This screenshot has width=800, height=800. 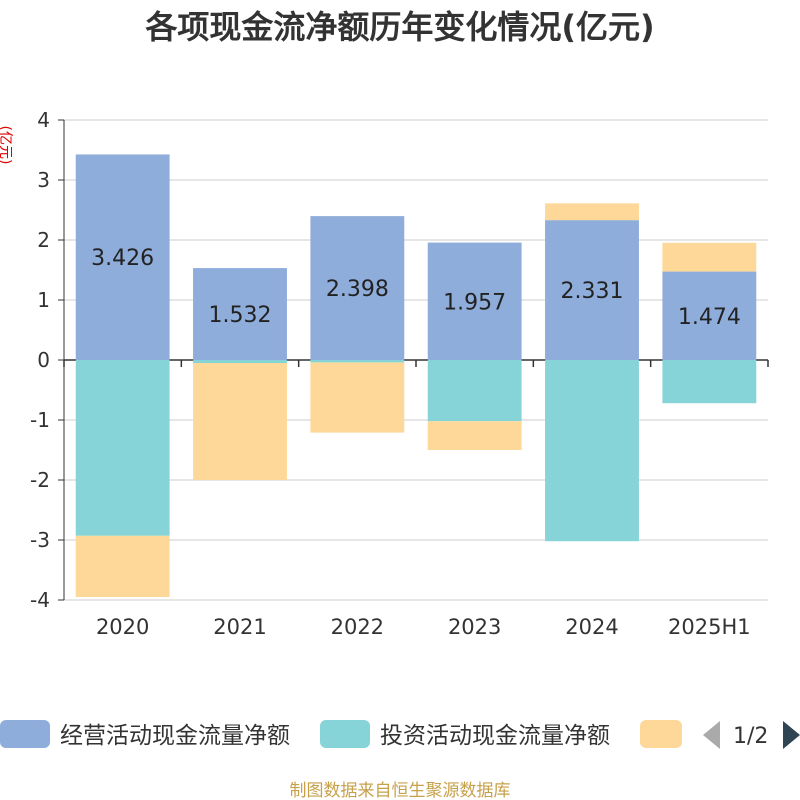 What do you see at coordinates (711, 735) in the screenshot?
I see `triangle-left-icon` at bounding box center [711, 735].